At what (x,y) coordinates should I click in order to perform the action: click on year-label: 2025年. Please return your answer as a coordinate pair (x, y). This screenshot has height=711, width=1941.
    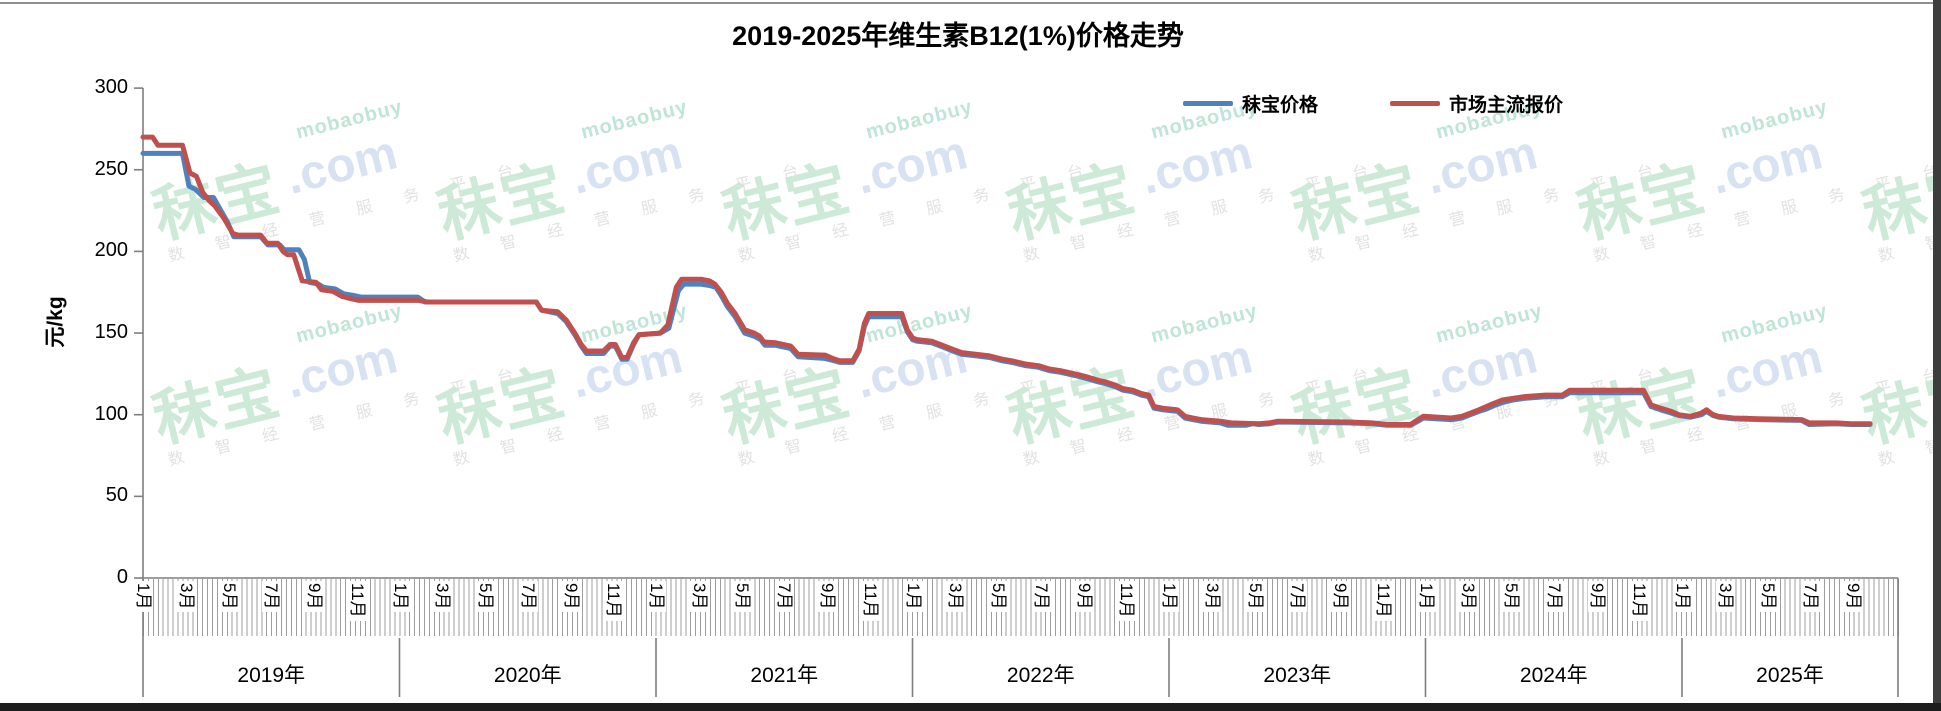
    Looking at the image, I should click on (1790, 675).